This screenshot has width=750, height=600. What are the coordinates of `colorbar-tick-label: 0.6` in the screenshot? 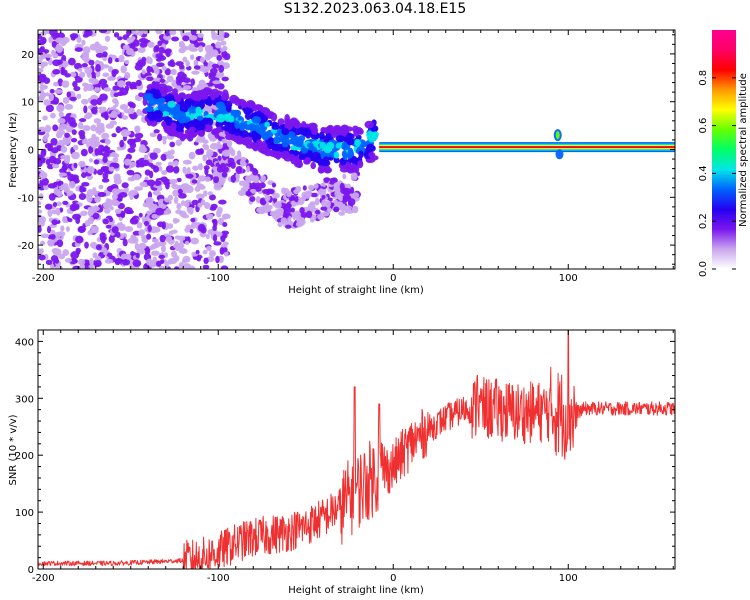 It's located at (703, 126).